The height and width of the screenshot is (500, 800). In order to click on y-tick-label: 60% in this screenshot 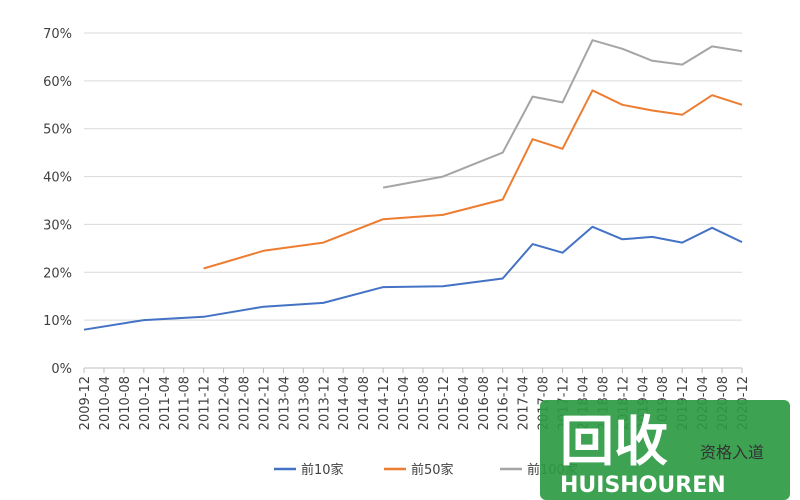, I will do `click(57, 82)`.